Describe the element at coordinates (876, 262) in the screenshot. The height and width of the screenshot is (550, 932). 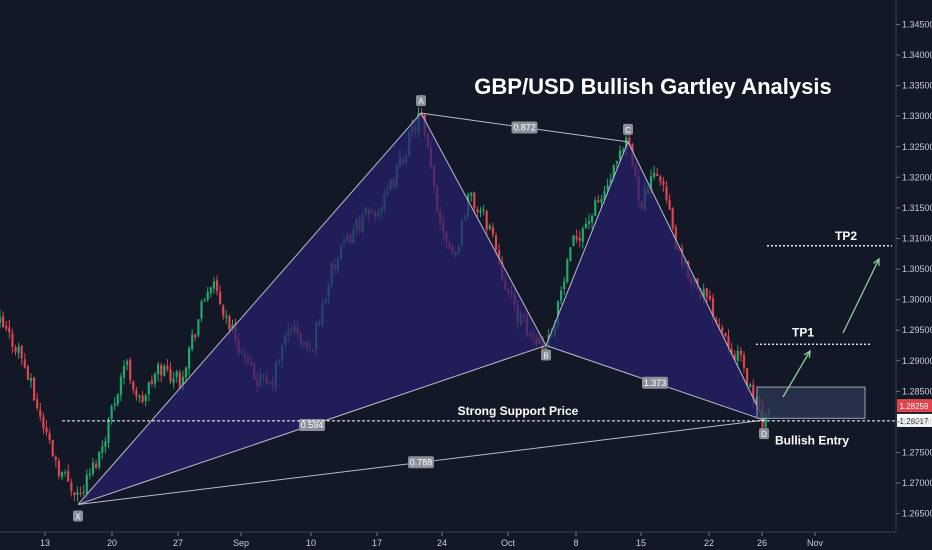
I see `arrow-to-tp2-head` at that location.